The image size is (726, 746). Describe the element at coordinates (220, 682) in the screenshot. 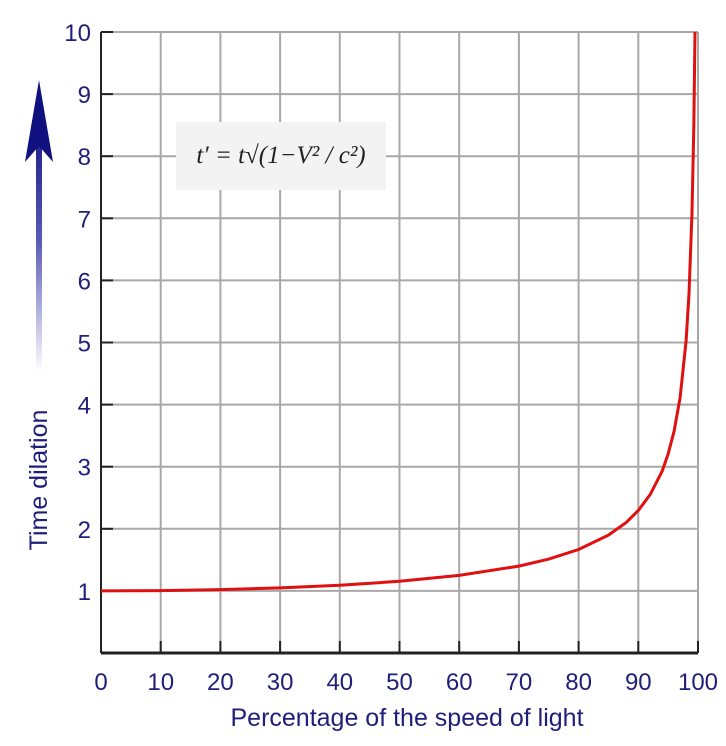

I see `x-tick-label: 20` at that location.